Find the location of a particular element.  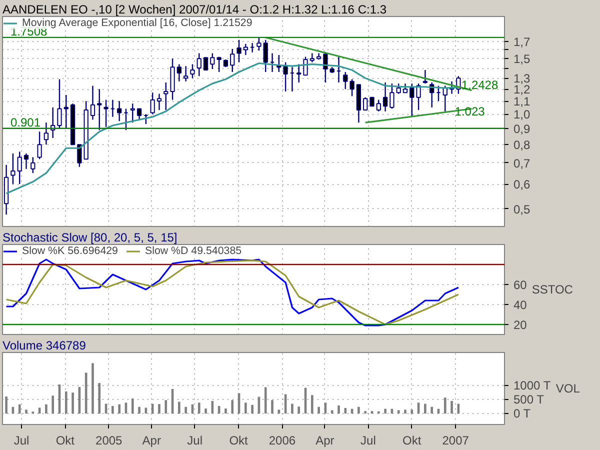

annotation: 1.023 is located at coordinates (470, 111).